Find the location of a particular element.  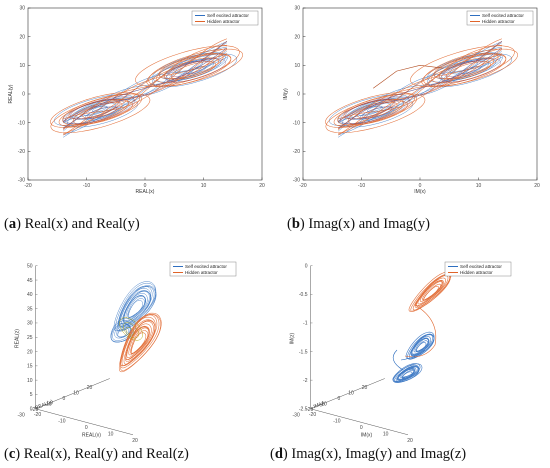

series-hidden is located at coordinates (140, 342).